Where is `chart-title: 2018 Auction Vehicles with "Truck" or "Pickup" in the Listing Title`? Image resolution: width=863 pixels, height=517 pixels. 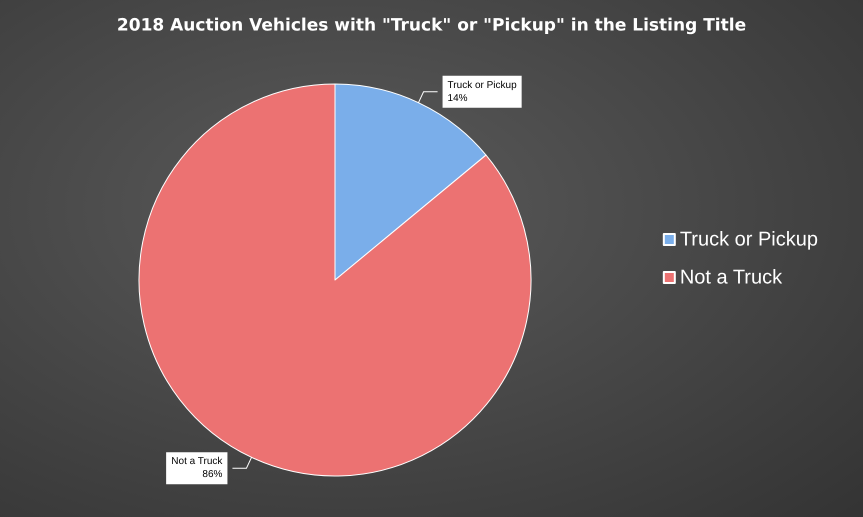 chart-title: 2018 Auction Vehicles with "Truck" or "Pickup" in the Listing Title is located at coordinates (431, 26).